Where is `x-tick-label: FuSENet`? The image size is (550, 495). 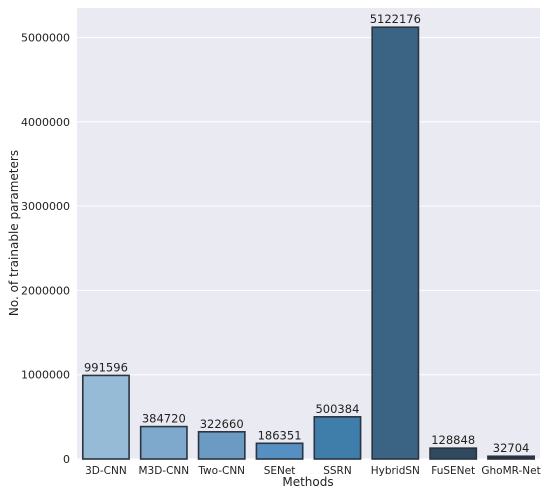
x-tick-label: FuSENet is located at coordinates (453, 471).